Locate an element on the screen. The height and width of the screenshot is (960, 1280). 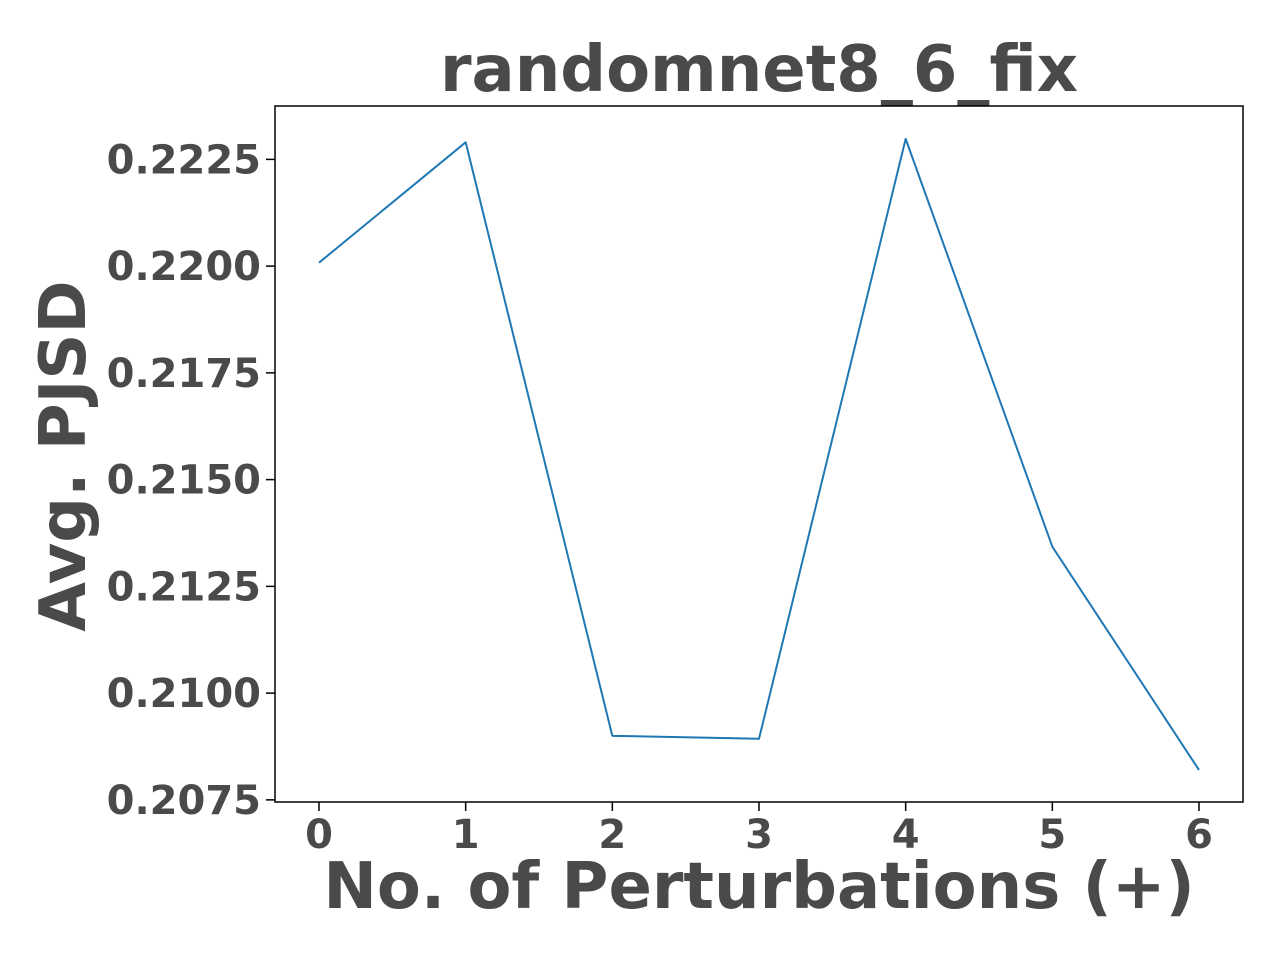
y-tick-label: 0.2100 is located at coordinates (184, 694).